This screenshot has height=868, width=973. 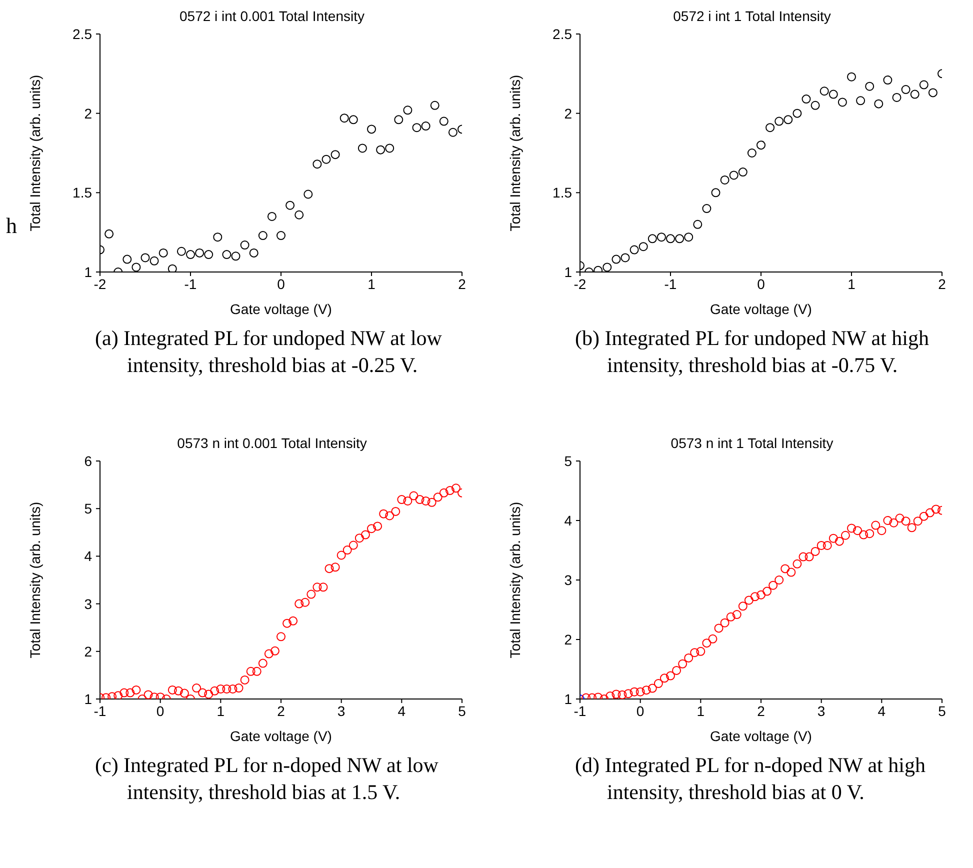 I want to click on chart-title: 0572 i int 0.001 Total Intensity, so click(x=272, y=17).